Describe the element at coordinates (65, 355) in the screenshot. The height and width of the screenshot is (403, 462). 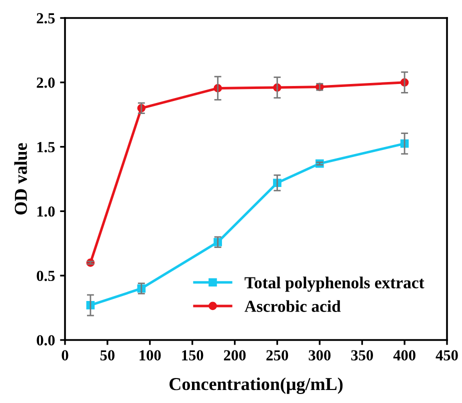
I see `x-tick-label: 0` at that location.